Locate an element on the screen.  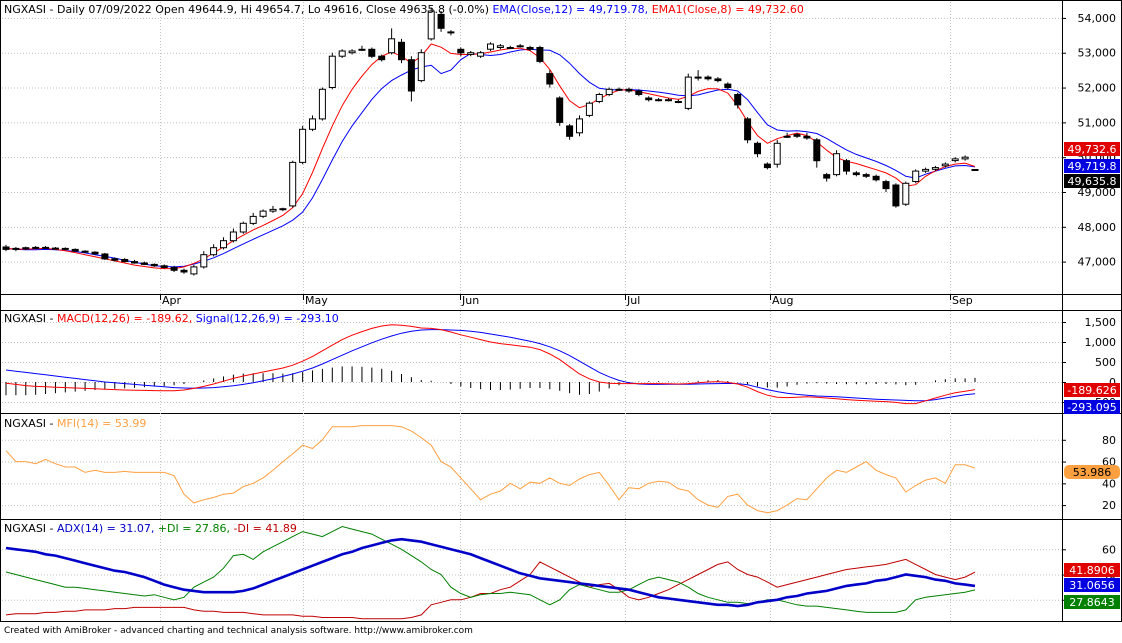
y-tick-label: 49,000 is located at coordinates (1097, 192).